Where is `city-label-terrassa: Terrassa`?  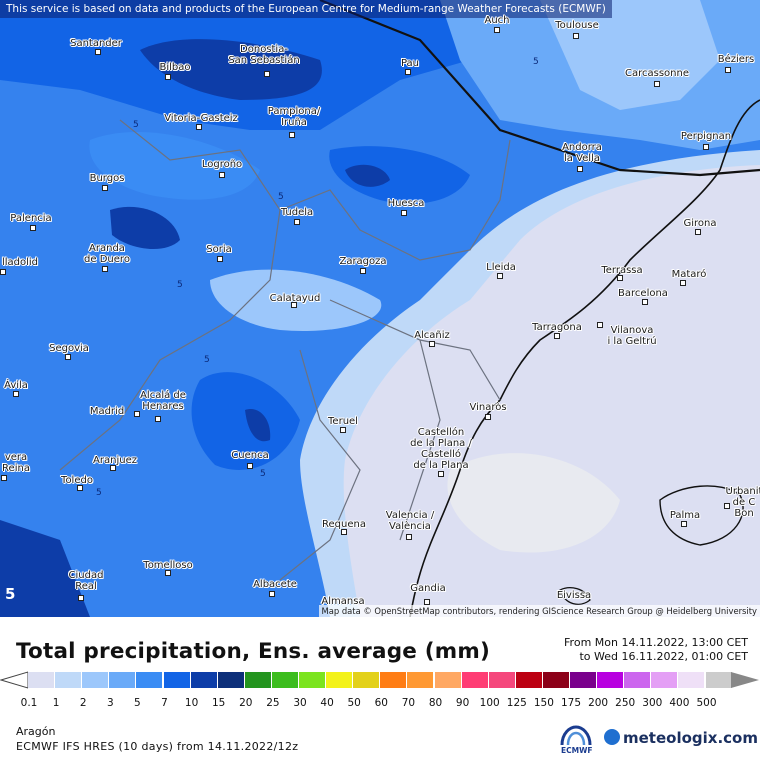
city-label-terrassa: Terrassa is located at coordinates (622, 270).